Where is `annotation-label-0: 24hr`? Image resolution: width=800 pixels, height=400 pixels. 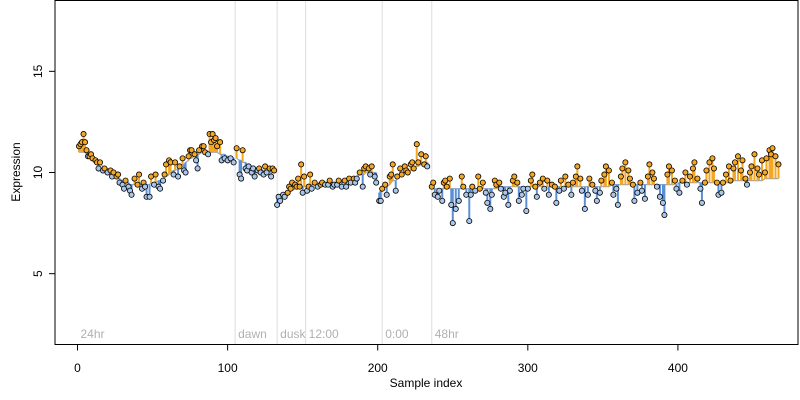
annotation-label-0: 24hr is located at coordinates (93, 334).